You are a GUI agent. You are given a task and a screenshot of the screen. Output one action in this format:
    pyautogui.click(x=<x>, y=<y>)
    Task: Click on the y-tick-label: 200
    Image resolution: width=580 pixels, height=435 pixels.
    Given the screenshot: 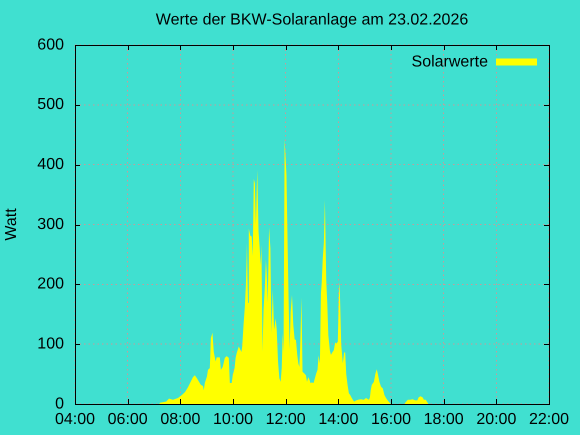 What is the action you would take?
    pyautogui.click(x=50, y=284)
    